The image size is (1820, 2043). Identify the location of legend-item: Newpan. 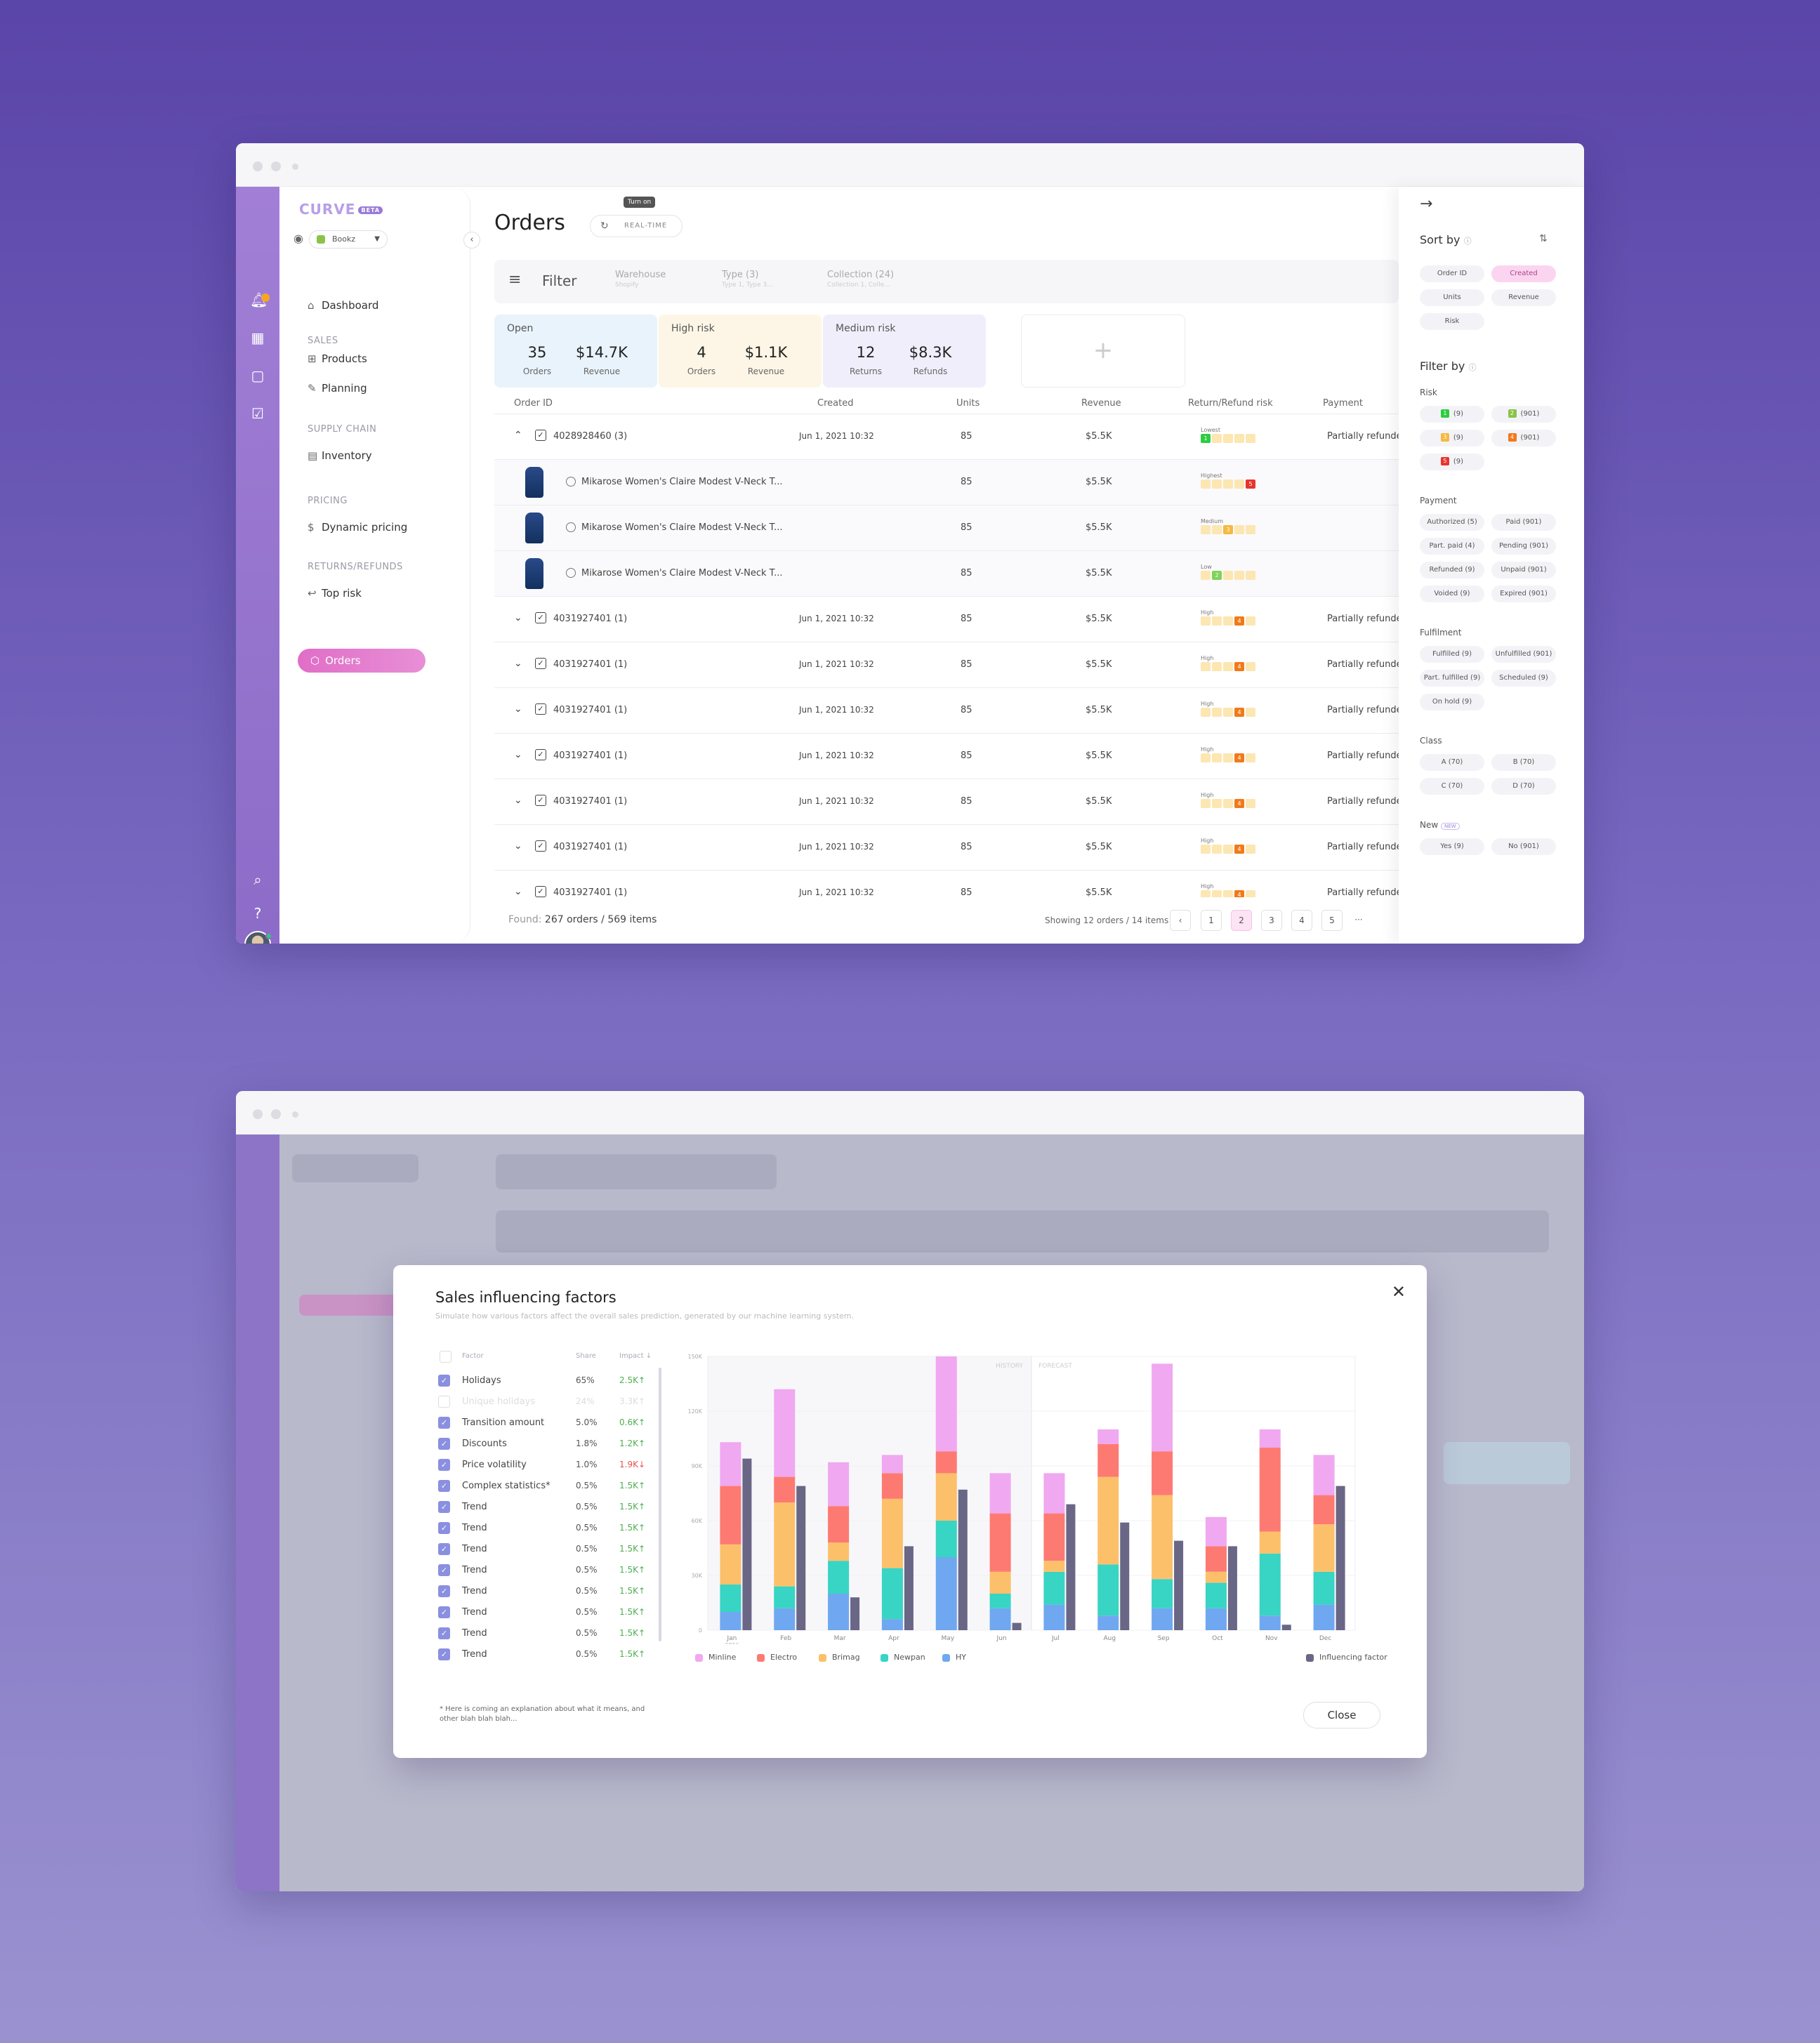
(903, 1657).